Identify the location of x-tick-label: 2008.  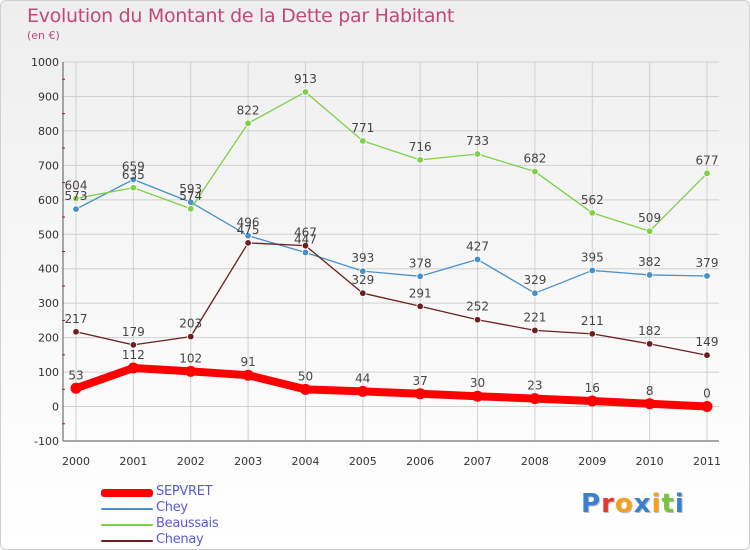
(535, 461).